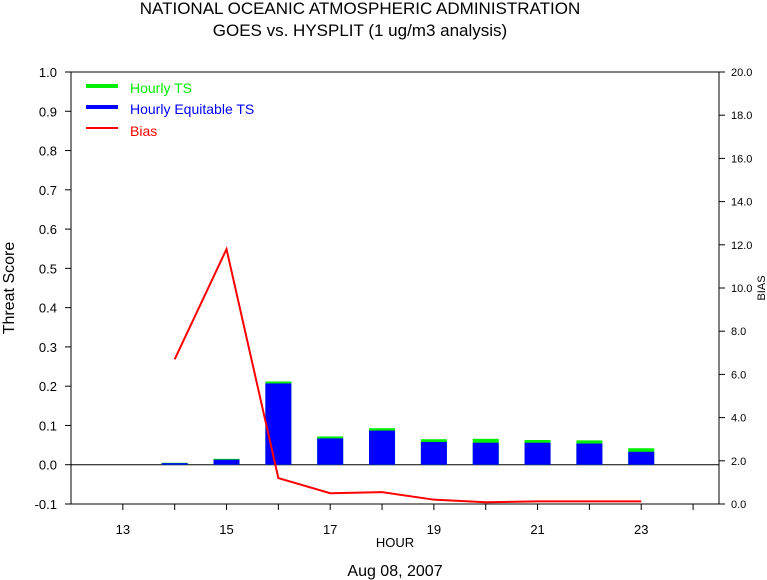 This screenshot has width=767, height=580. Describe the element at coordinates (738, 375) in the screenshot. I see `y2-tick-label: 6.0` at that location.